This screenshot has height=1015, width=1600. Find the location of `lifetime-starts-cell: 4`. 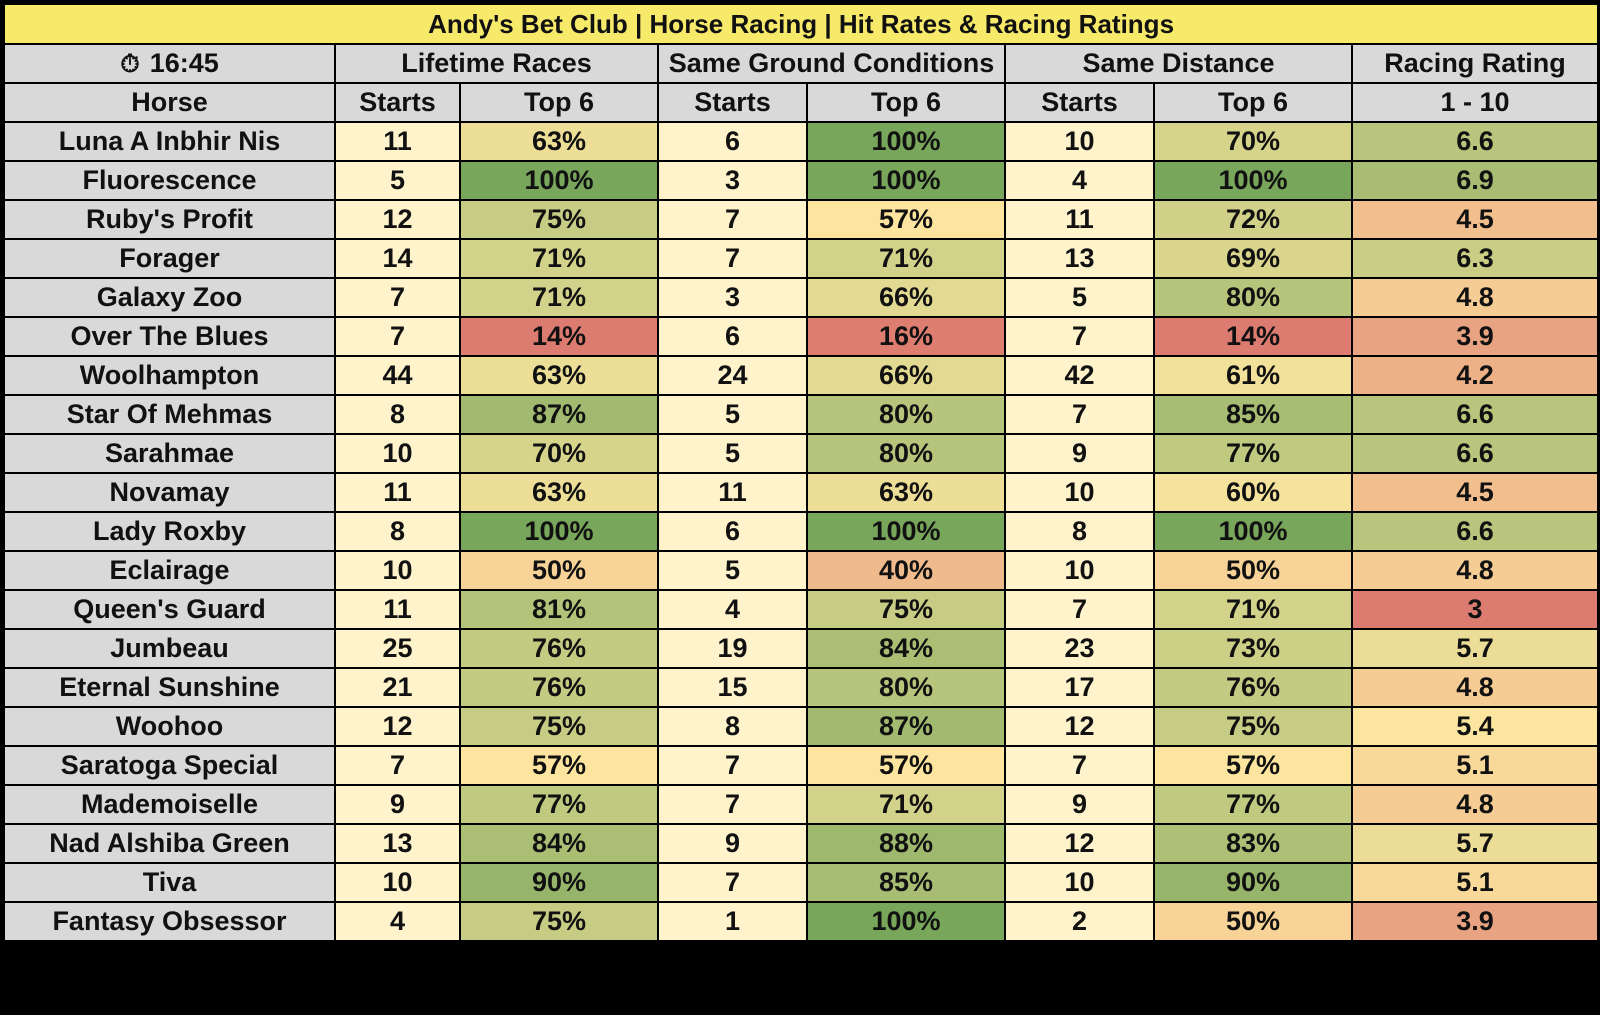

lifetime-starts-cell: 4 is located at coordinates (397, 921).